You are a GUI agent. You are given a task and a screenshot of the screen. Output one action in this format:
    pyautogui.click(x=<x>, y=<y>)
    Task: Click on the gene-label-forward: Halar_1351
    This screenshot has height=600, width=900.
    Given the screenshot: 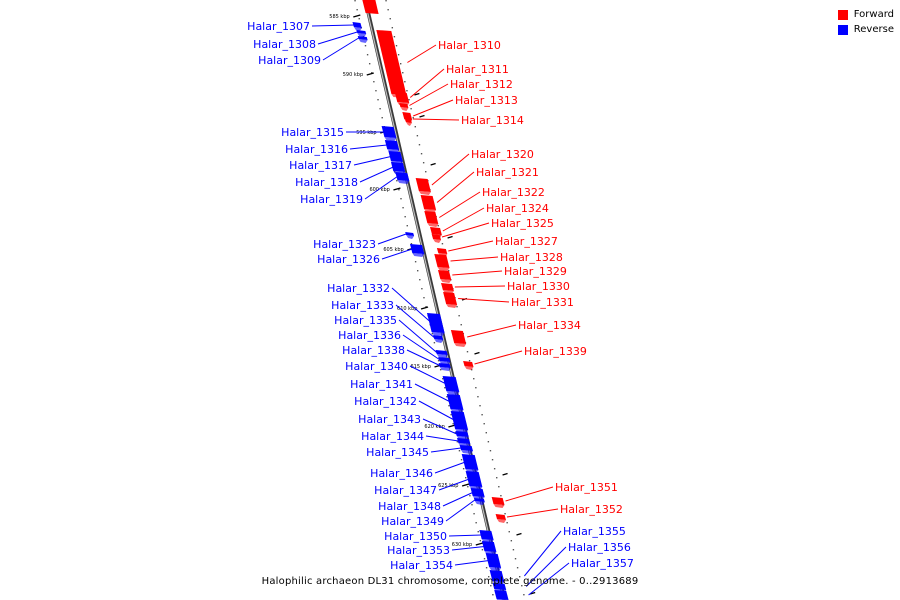 What is the action you would take?
    pyautogui.click(x=586, y=487)
    